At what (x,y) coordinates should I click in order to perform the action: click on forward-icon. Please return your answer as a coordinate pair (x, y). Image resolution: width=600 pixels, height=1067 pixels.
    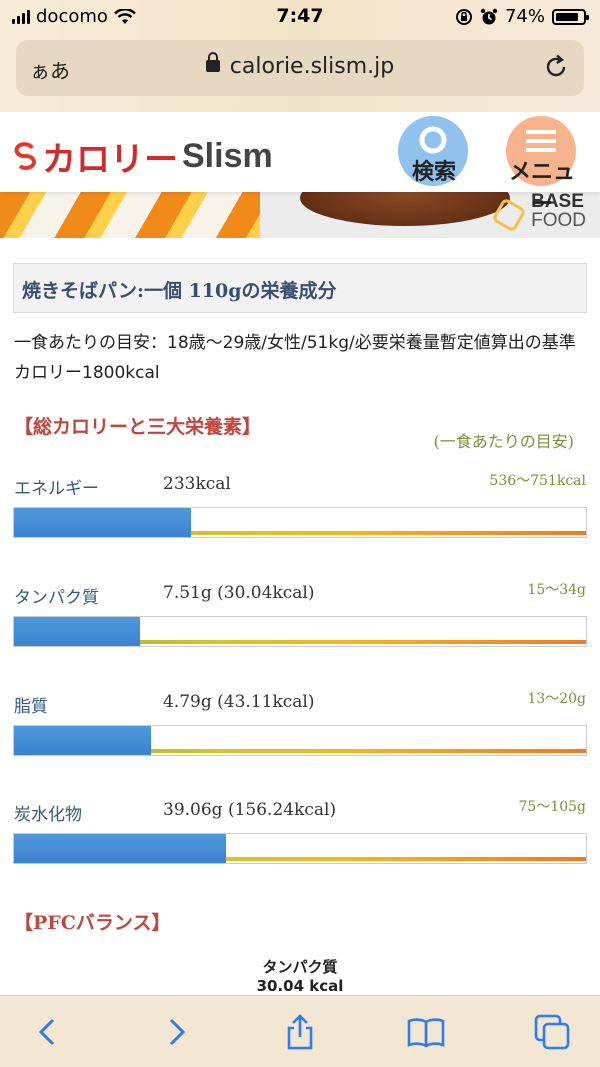
    Looking at the image, I should click on (177, 1032).